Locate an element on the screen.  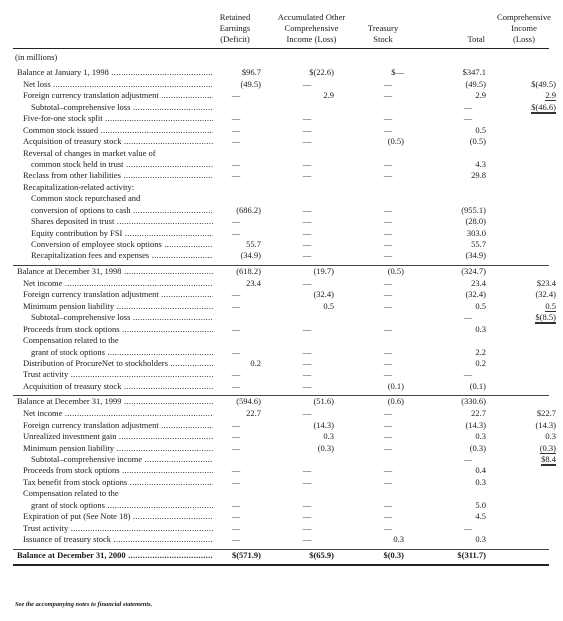
row-label: Proceeds from stock options is located at coordinates (118, 329).